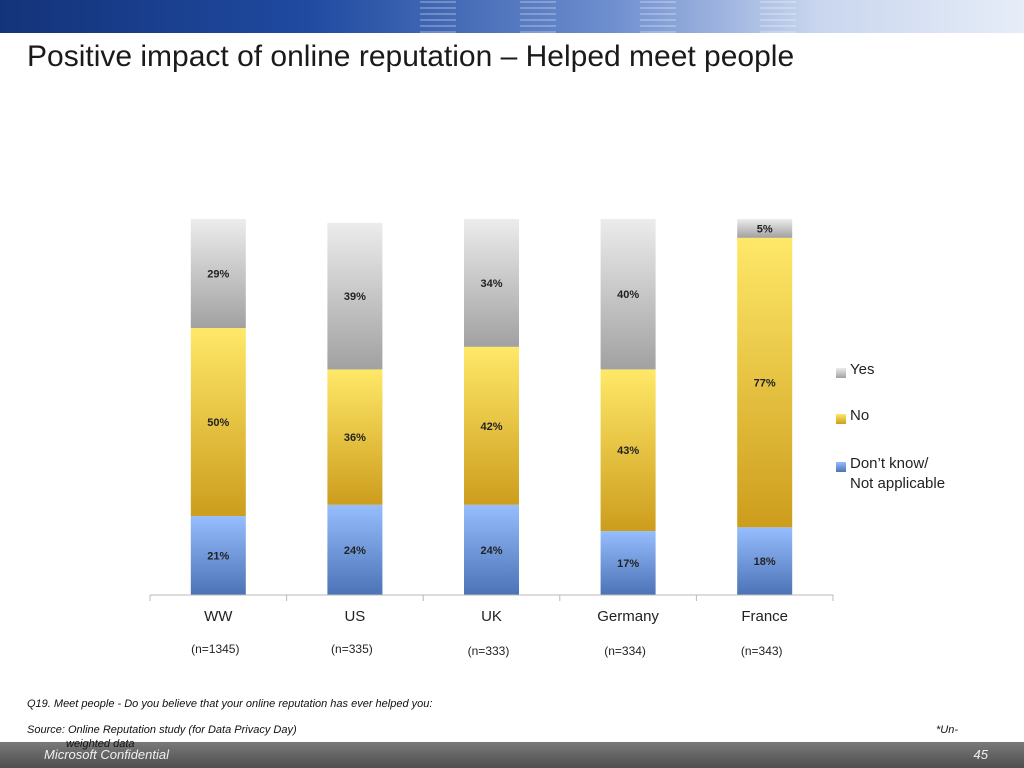 This screenshot has height=768, width=1024. I want to click on unweighted-note-suffix: weighted data, so click(100, 744).